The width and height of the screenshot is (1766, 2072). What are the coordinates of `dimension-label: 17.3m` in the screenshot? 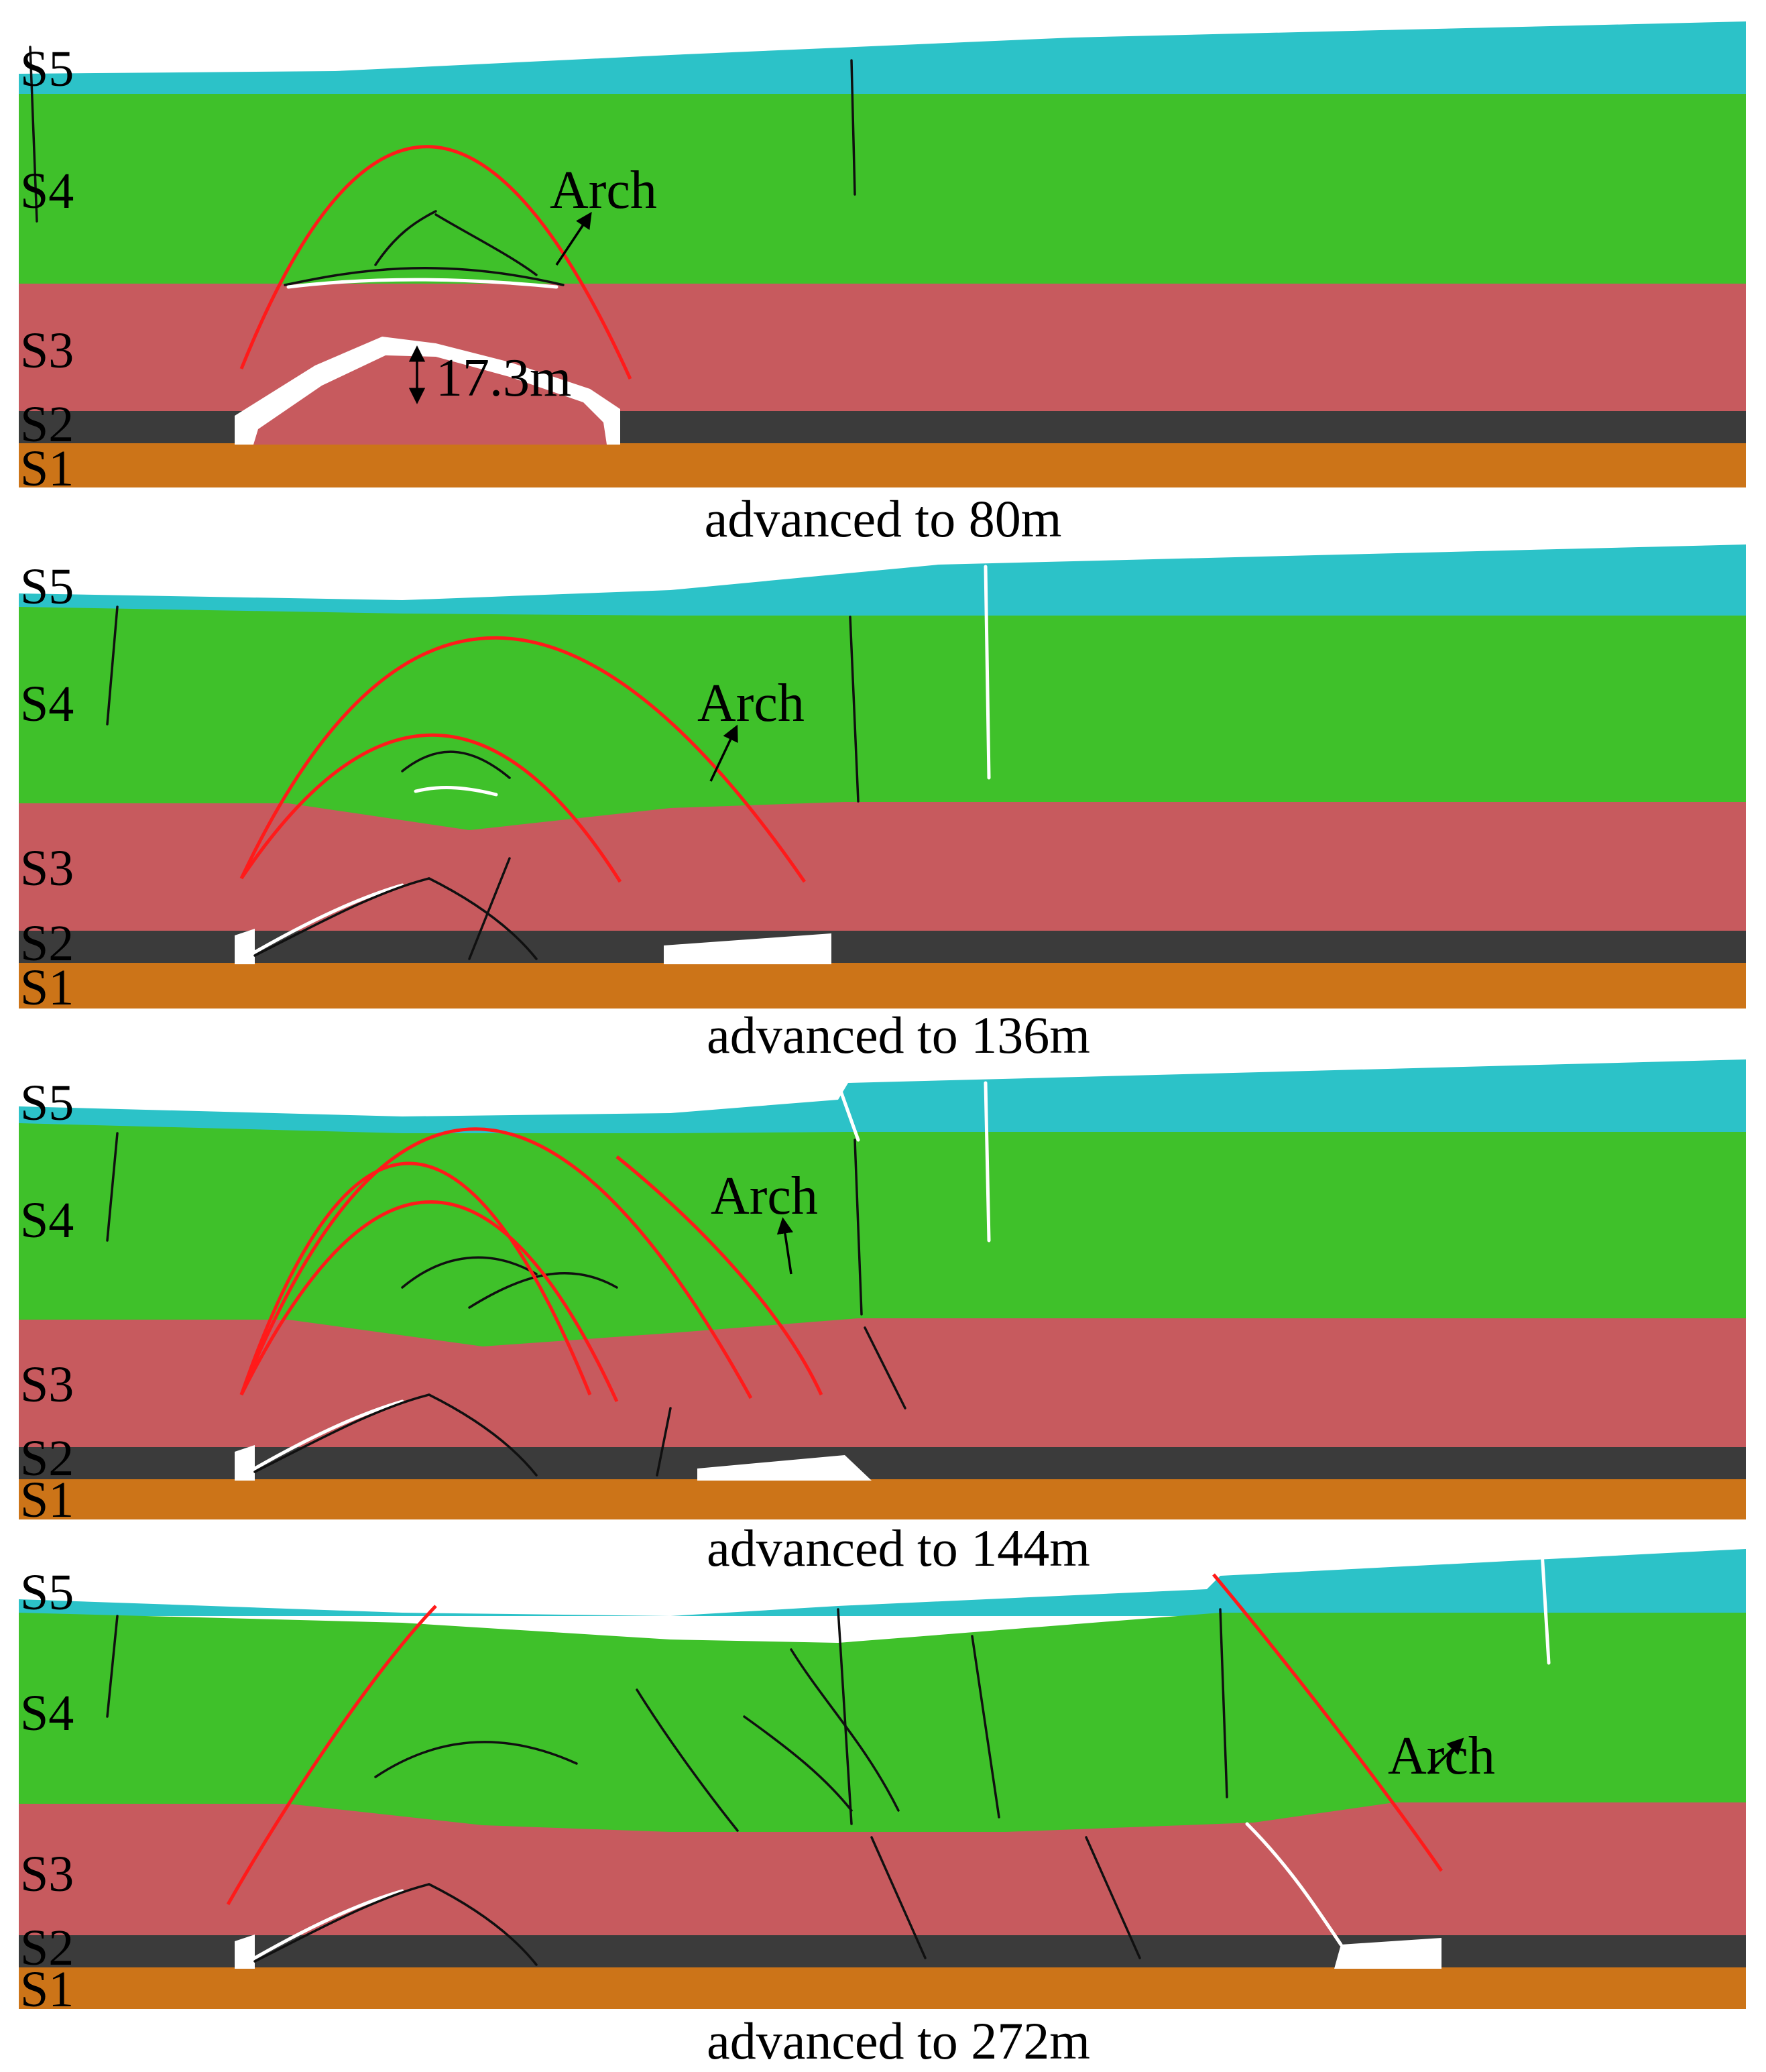 It's located at (503, 378).